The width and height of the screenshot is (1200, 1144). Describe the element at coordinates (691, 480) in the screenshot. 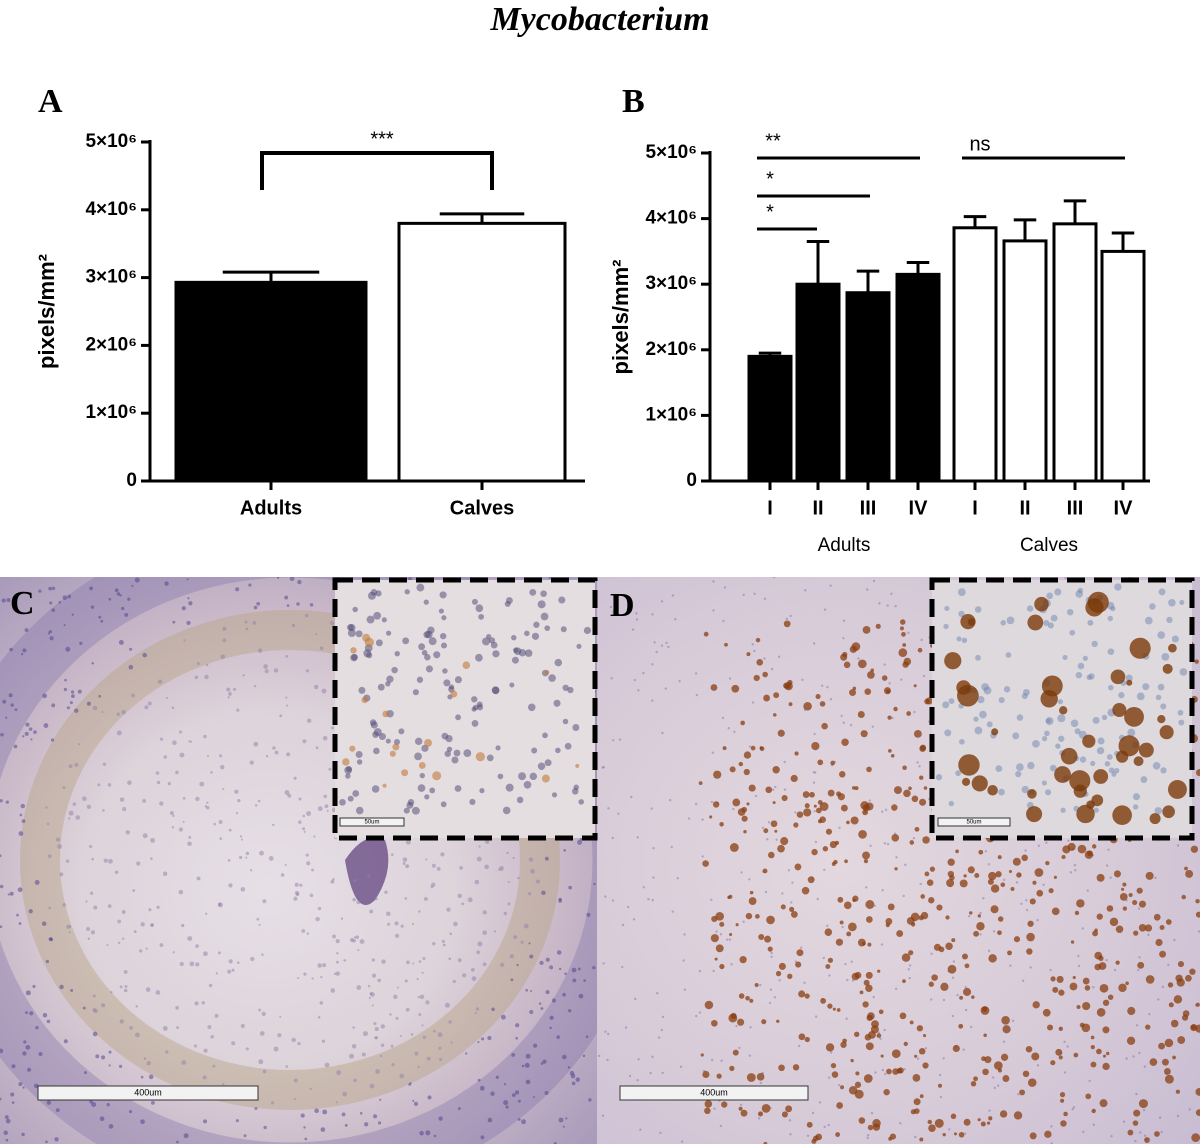

I see `y-tick-label: 0` at that location.